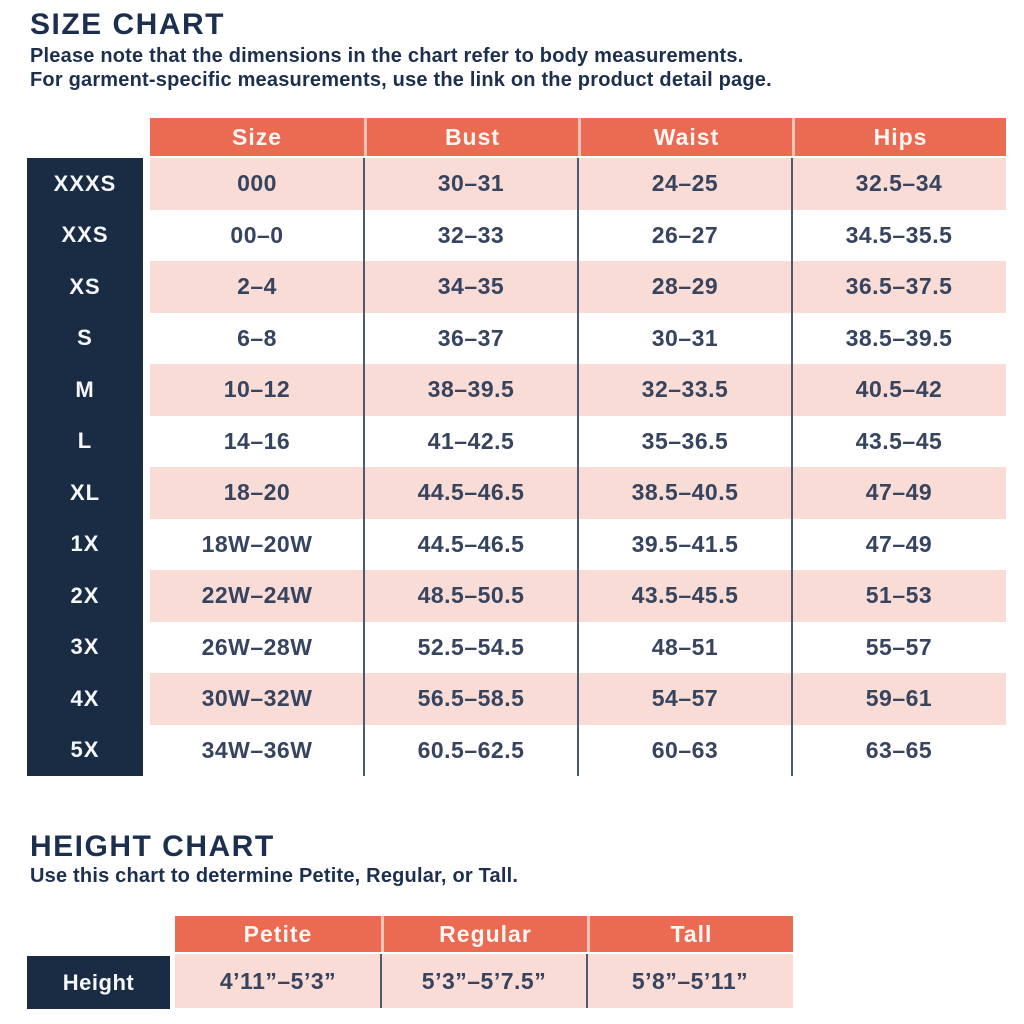 The image size is (1024, 1024). What do you see at coordinates (899, 698) in the screenshot?
I see `hips-cell: 59–61` at bounding box center [899, 698].